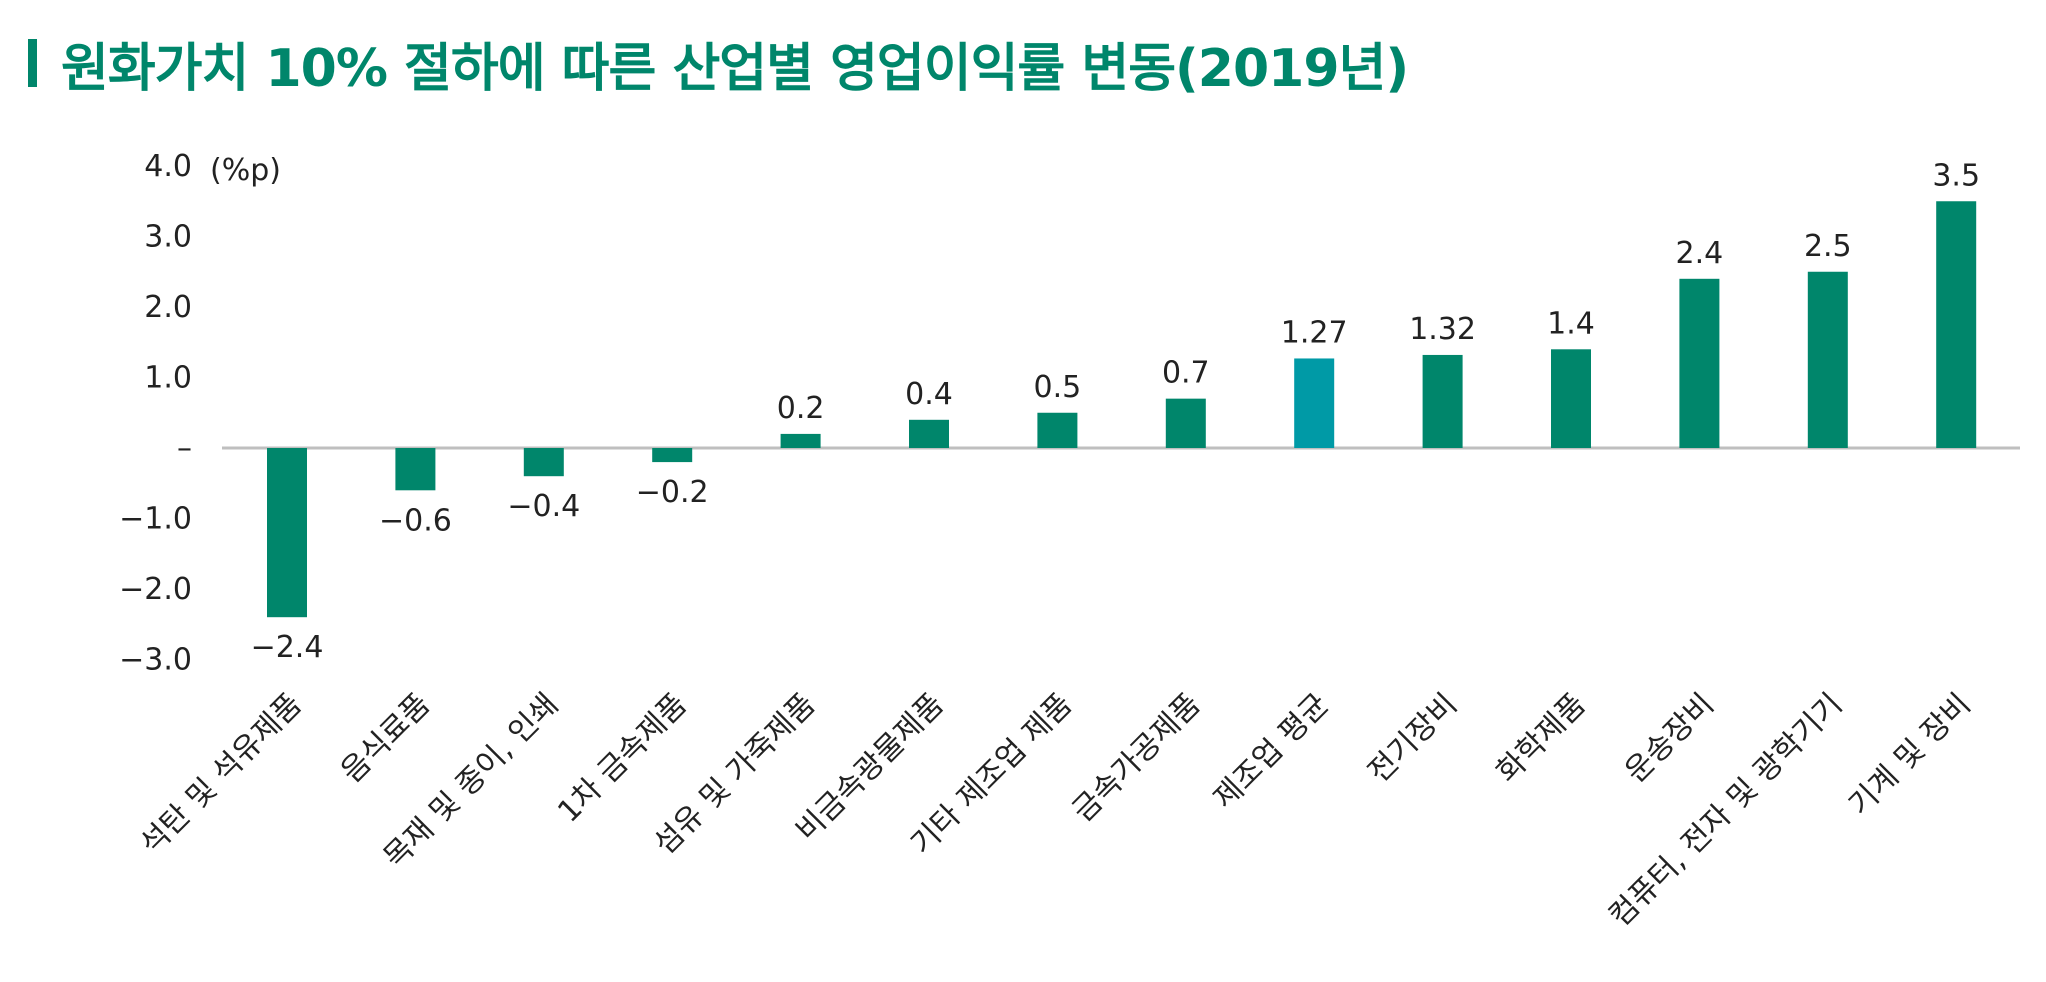  Describe the element at coordinates (155, 589) in the screenshot. I see `y-tick-label: −2.0` at that location.